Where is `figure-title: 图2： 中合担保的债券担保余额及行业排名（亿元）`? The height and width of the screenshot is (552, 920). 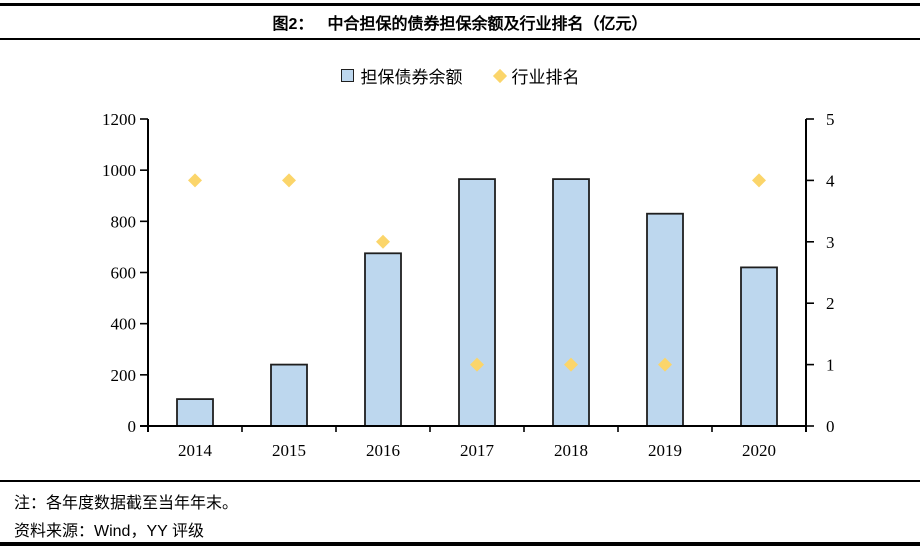 figure-title: 图2： 中合担保的债券担保余额及行业排名（亿元） is located at coordinates (460, 22).